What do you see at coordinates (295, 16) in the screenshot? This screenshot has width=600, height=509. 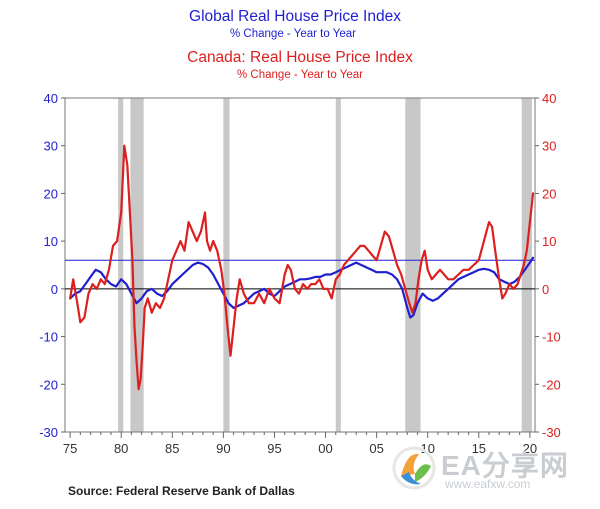 I see `chart-title-global: Global Real House Price Index` at bounding box center [295, 16].